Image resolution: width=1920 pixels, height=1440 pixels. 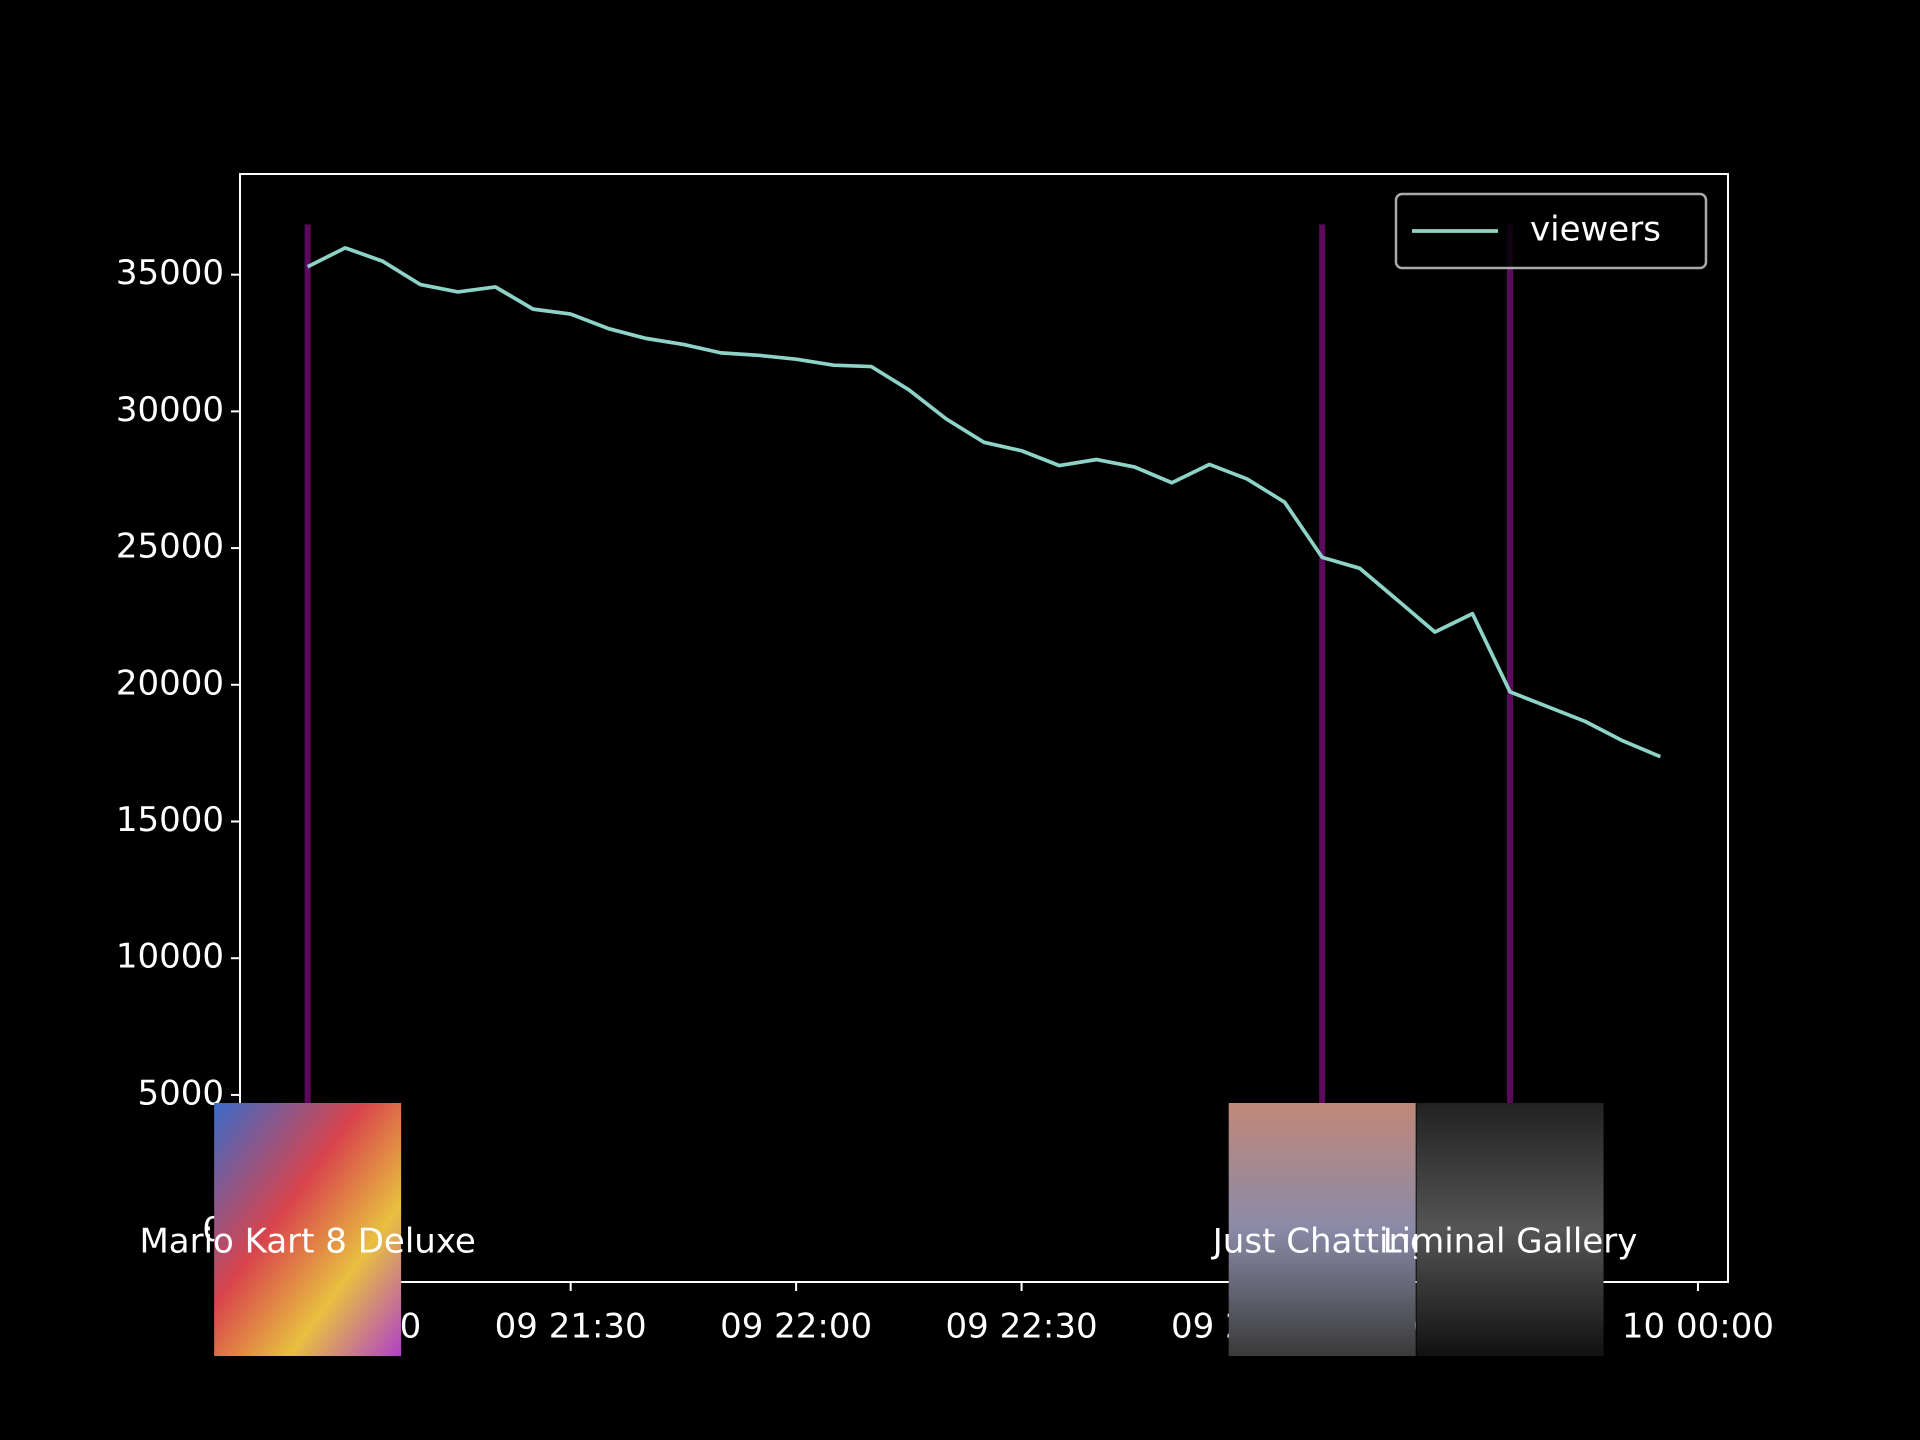 I want to click on y-tick-label: 10000, so click(x=170, y=957).